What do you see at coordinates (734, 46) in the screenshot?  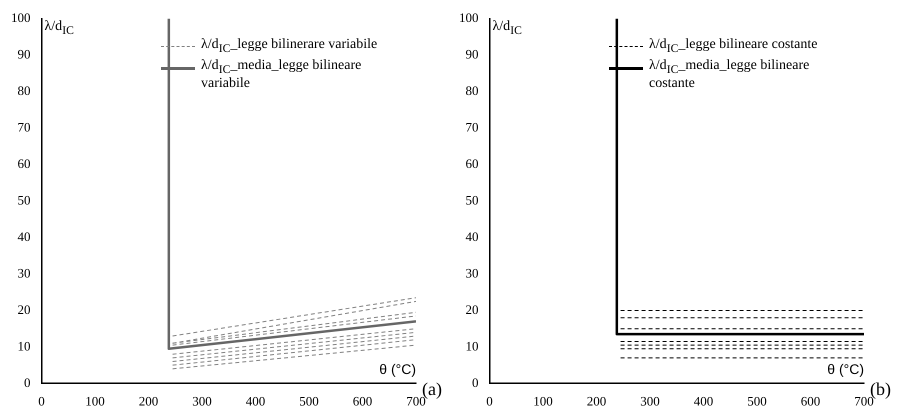 I see `legend-label: λ/d$_{IC}$_legge bilineare costante` at bounding box center [734, 46].